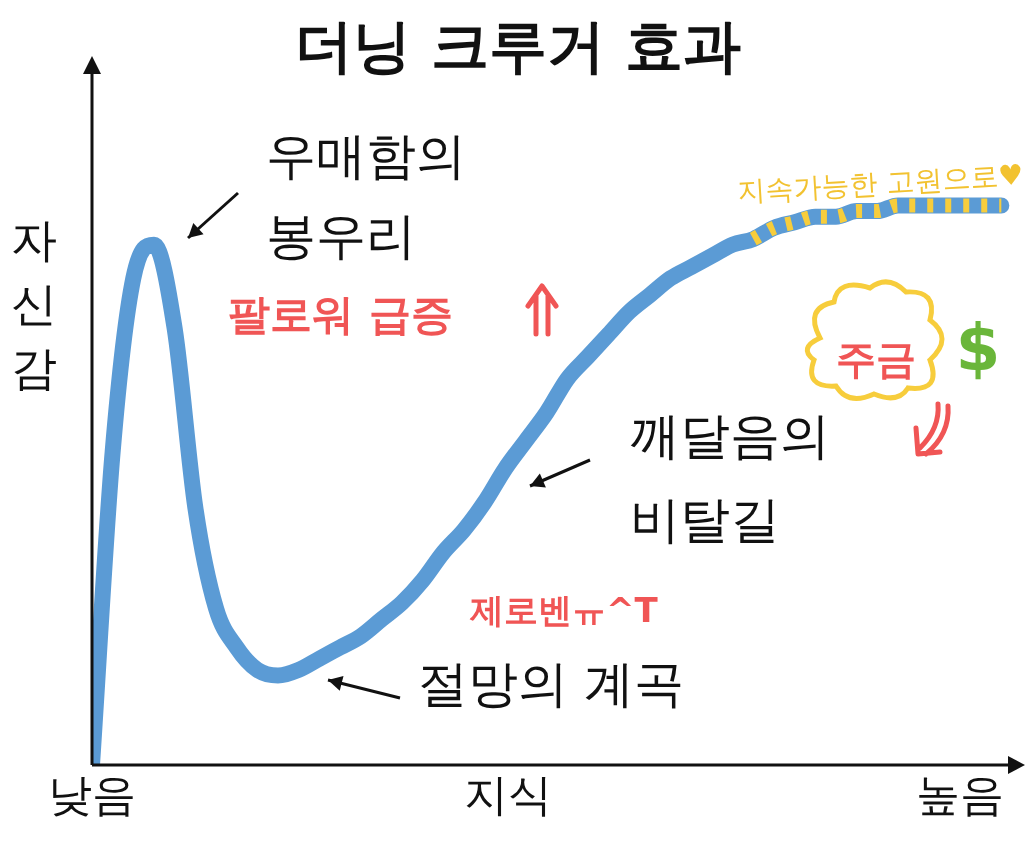 The height and width of the screenshot is (858, 1034). Describe the element at coordinates (366, 195) in the screenshot. I see `annotation: 우매함의 봉우리` at that location.